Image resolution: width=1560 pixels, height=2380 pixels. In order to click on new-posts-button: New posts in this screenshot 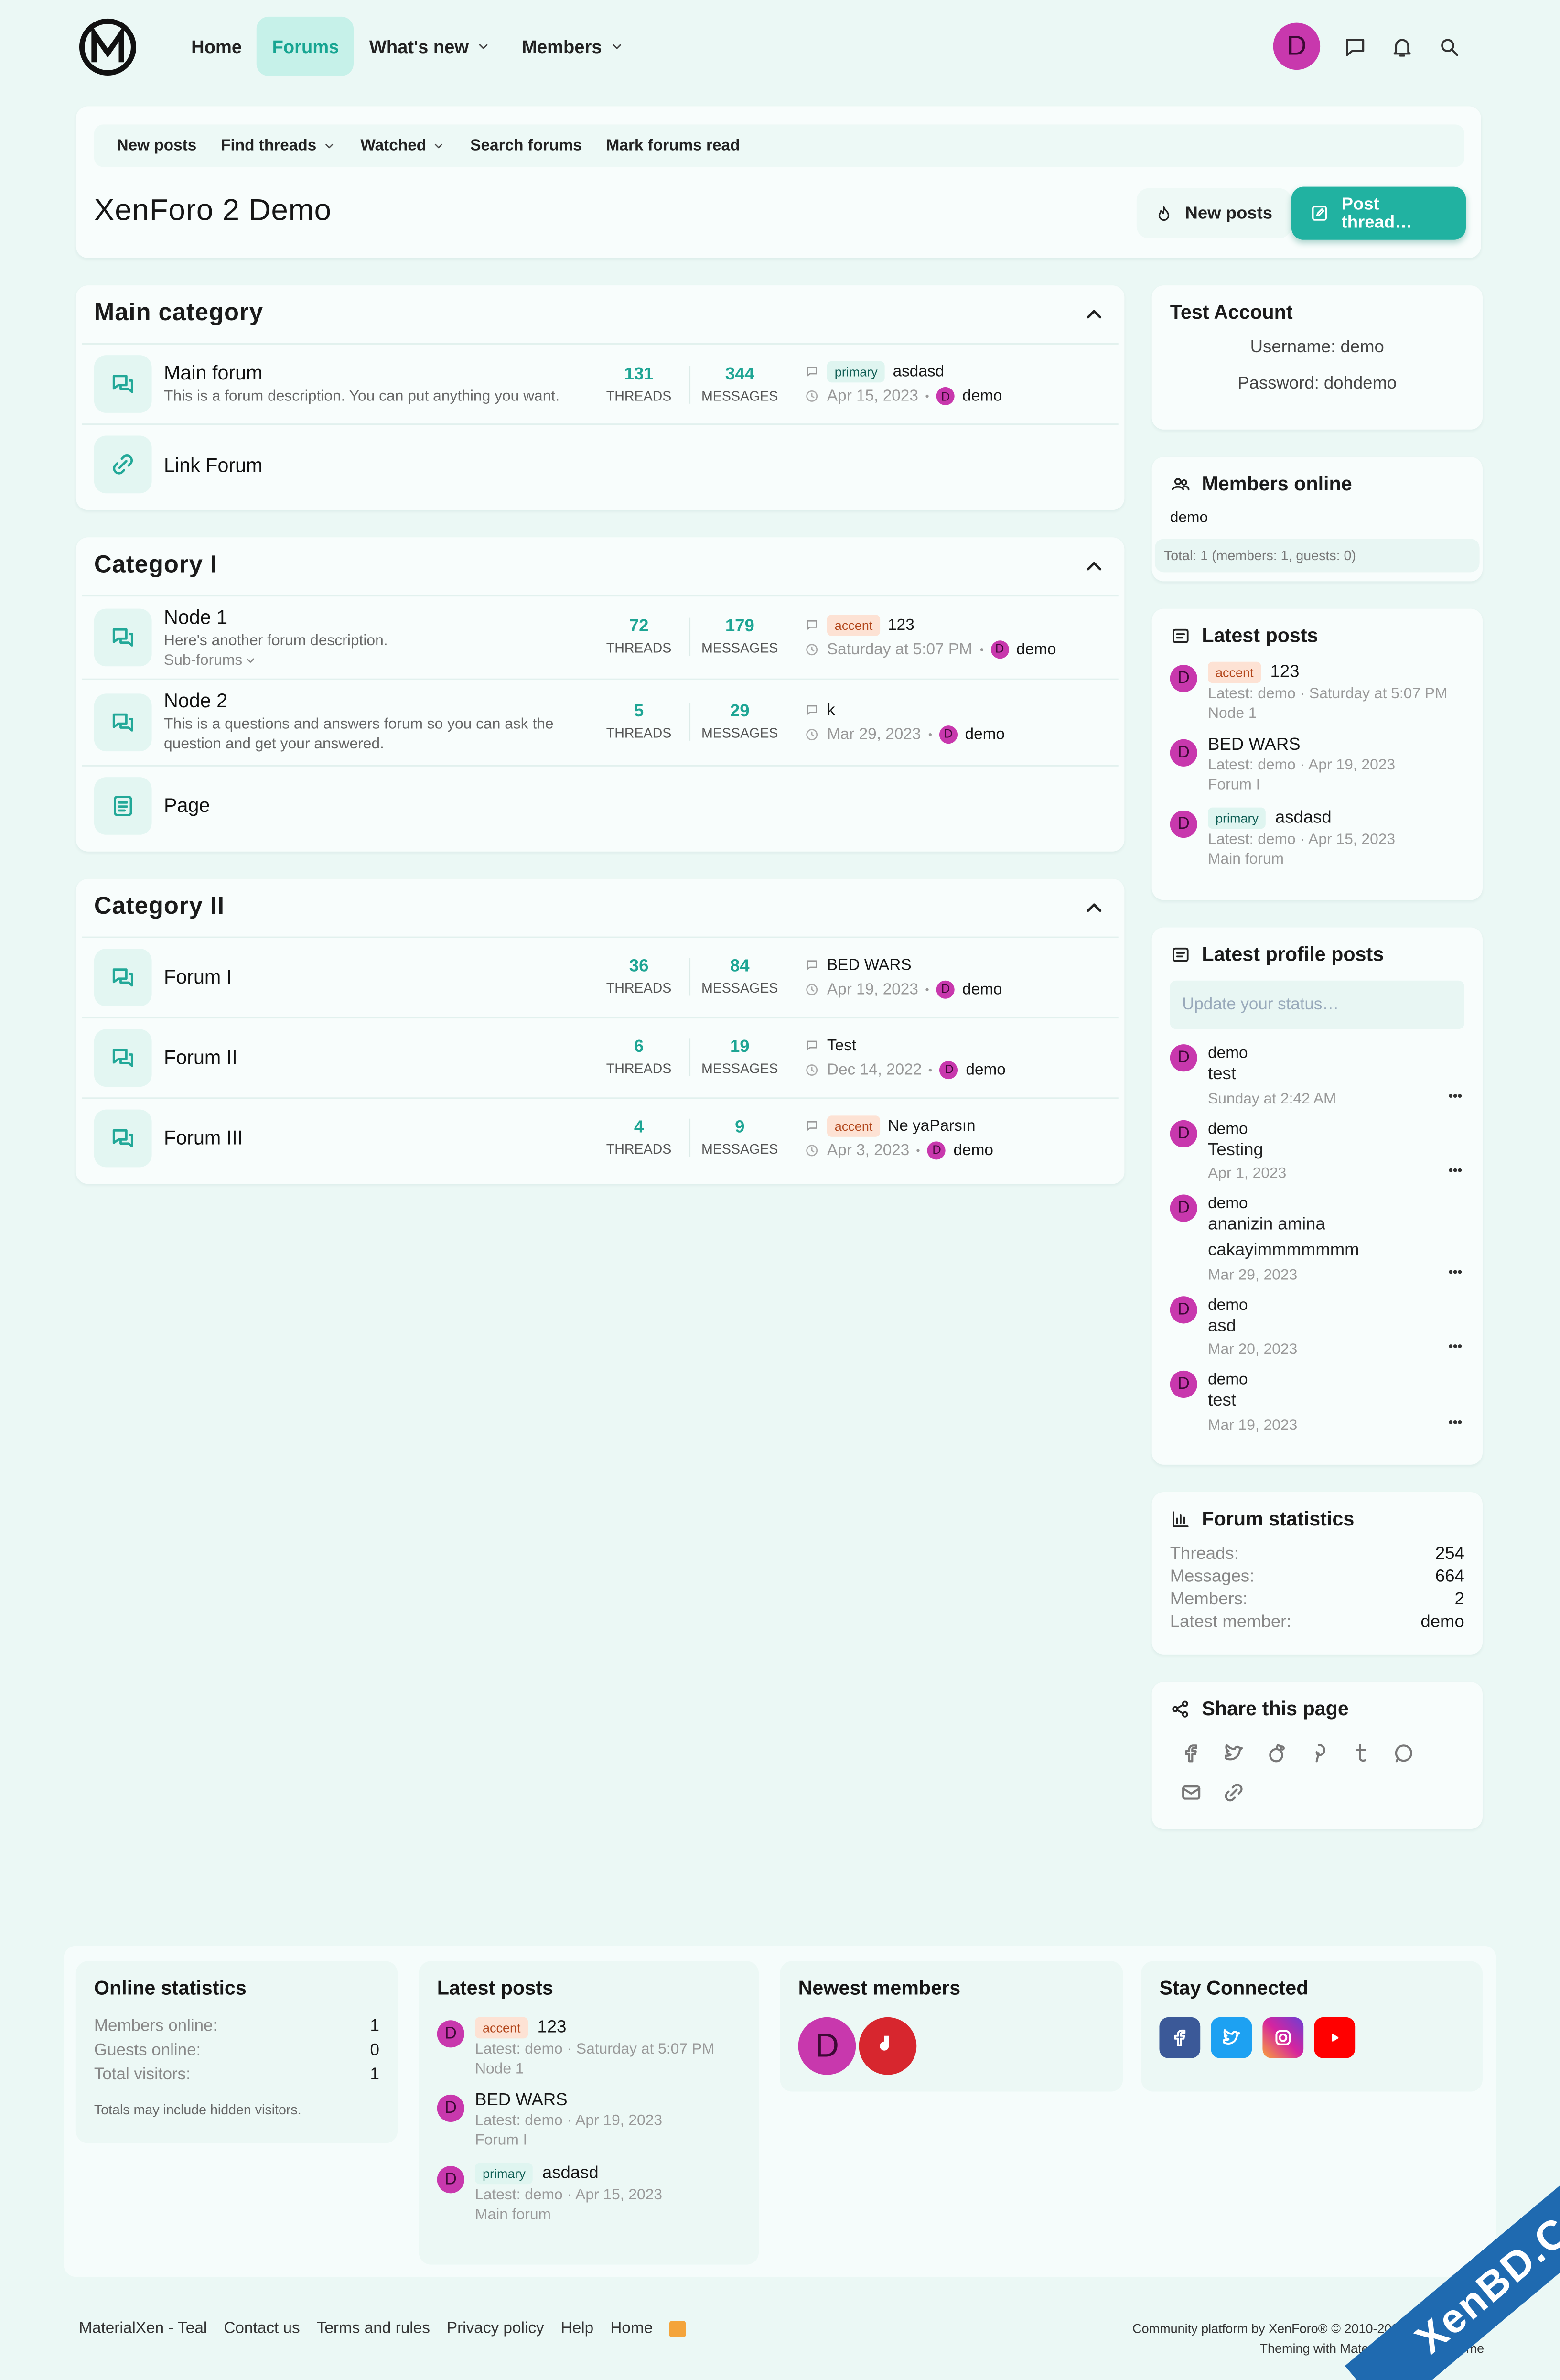, I will do `click(1214, 213)`.